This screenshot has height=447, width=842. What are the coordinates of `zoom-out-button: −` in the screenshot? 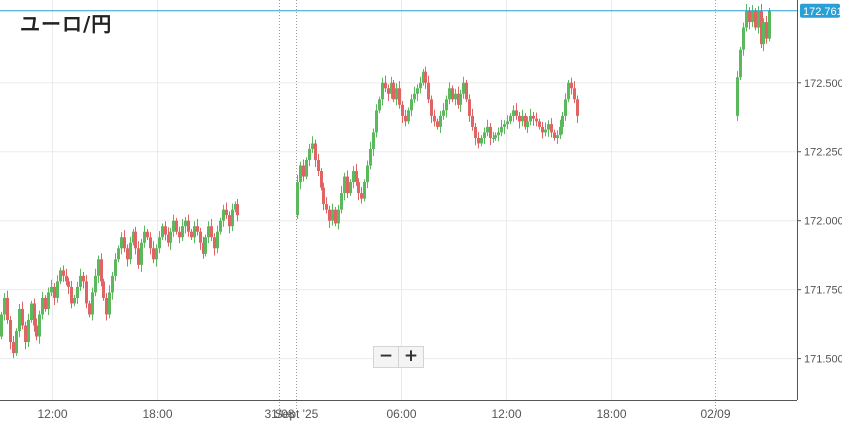 It's located at (386, 357).